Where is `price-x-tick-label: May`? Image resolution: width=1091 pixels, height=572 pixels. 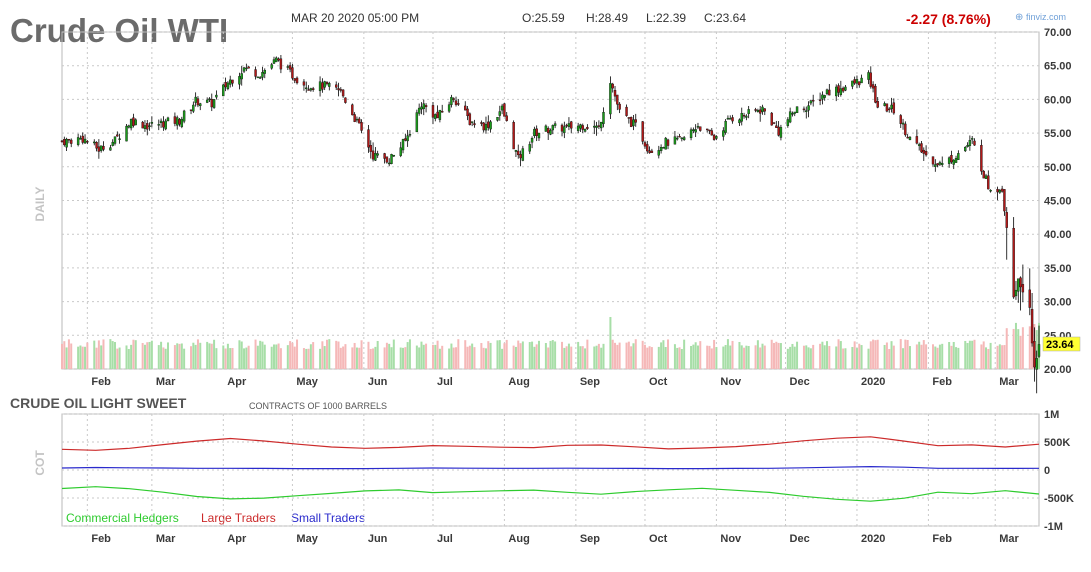
price-x-tick-label: May is located at coordinates (307, 382).